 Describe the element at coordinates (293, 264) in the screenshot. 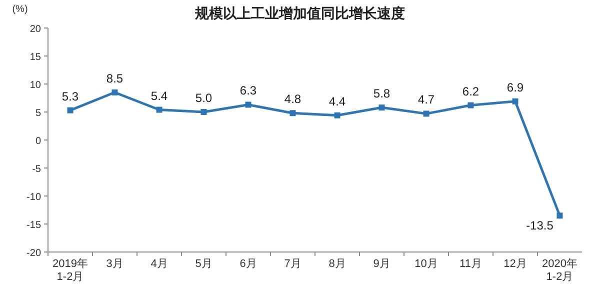

I see `x-tick-label: 7月` at that location.